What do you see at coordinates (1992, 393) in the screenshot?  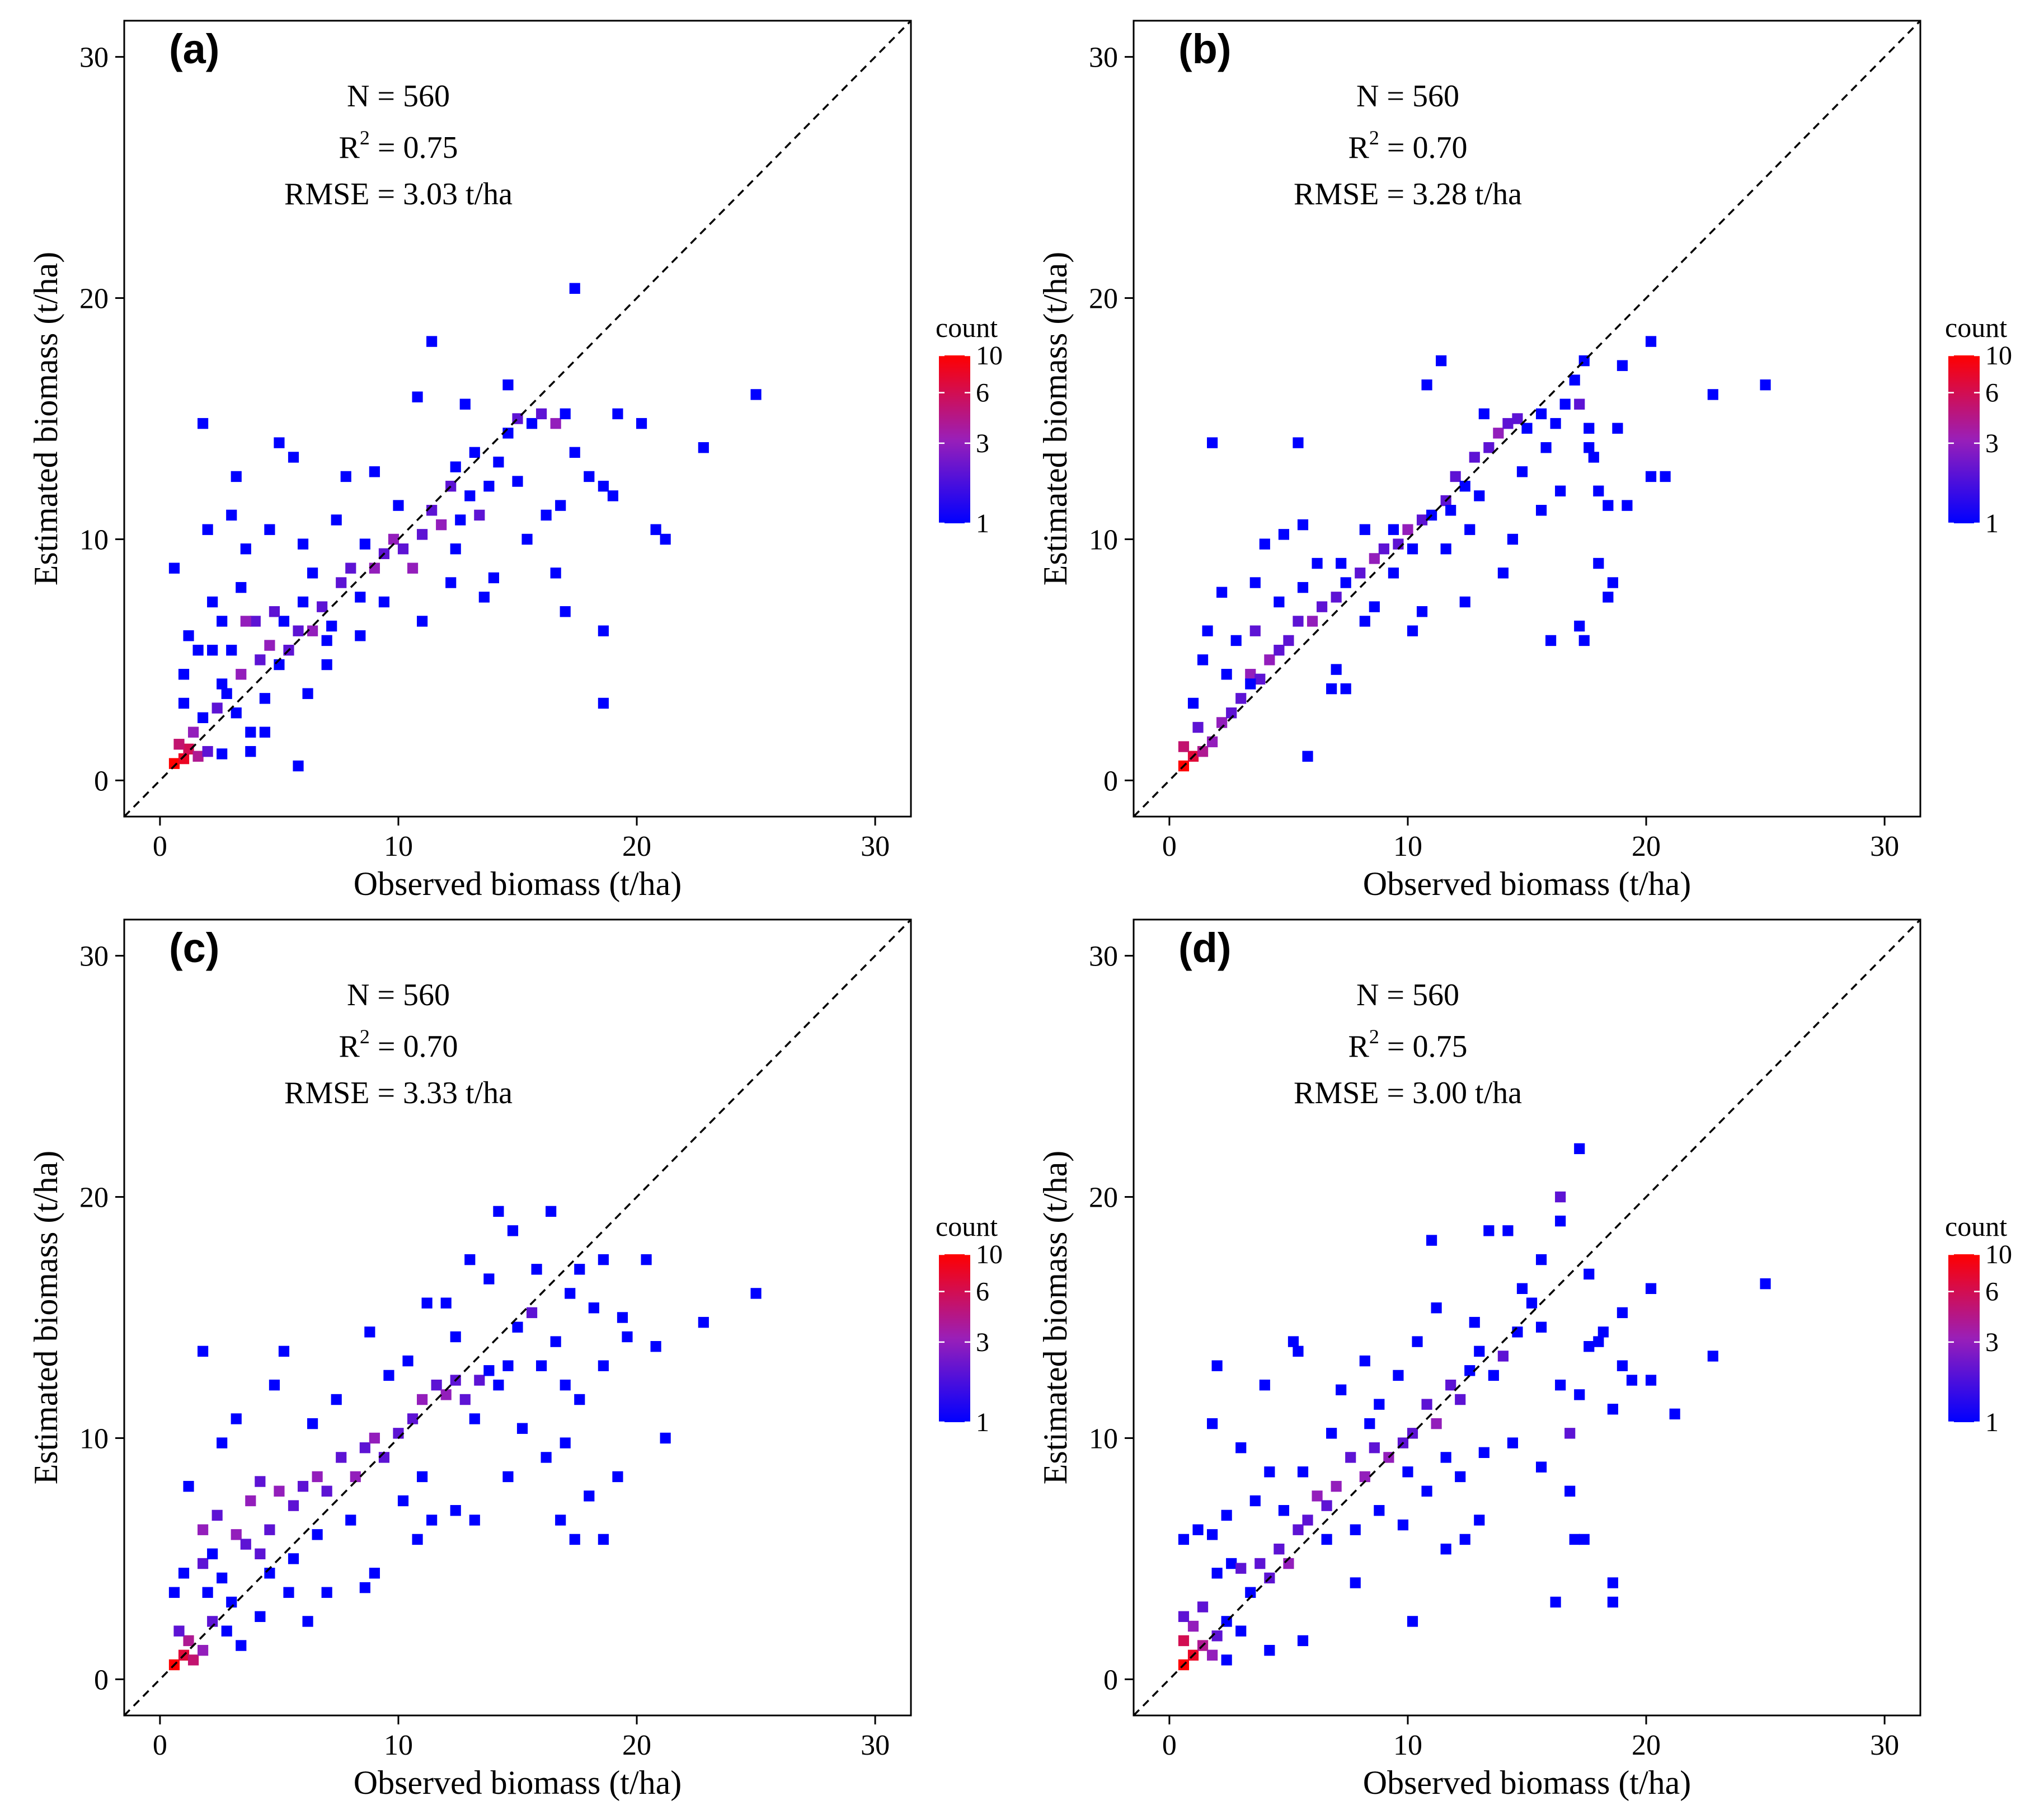 I see `legend-tick-label: 6` at bounding box center [1992, 393].